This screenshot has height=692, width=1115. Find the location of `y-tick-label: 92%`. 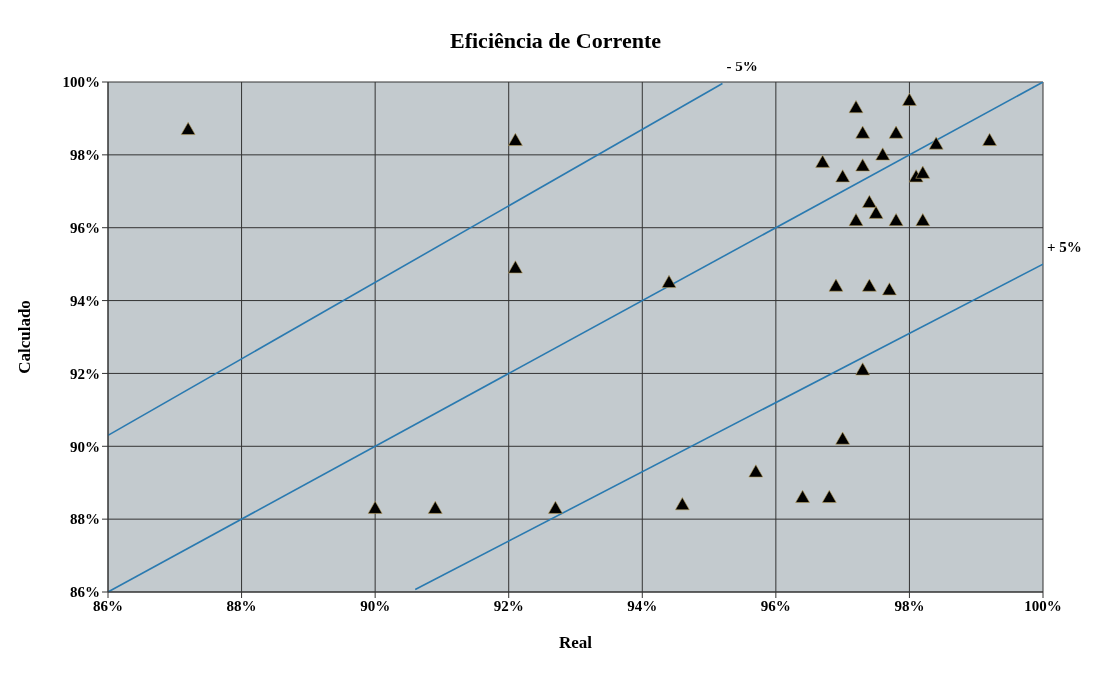

y-tick-label: 92% is located at coordinates (85, 373).